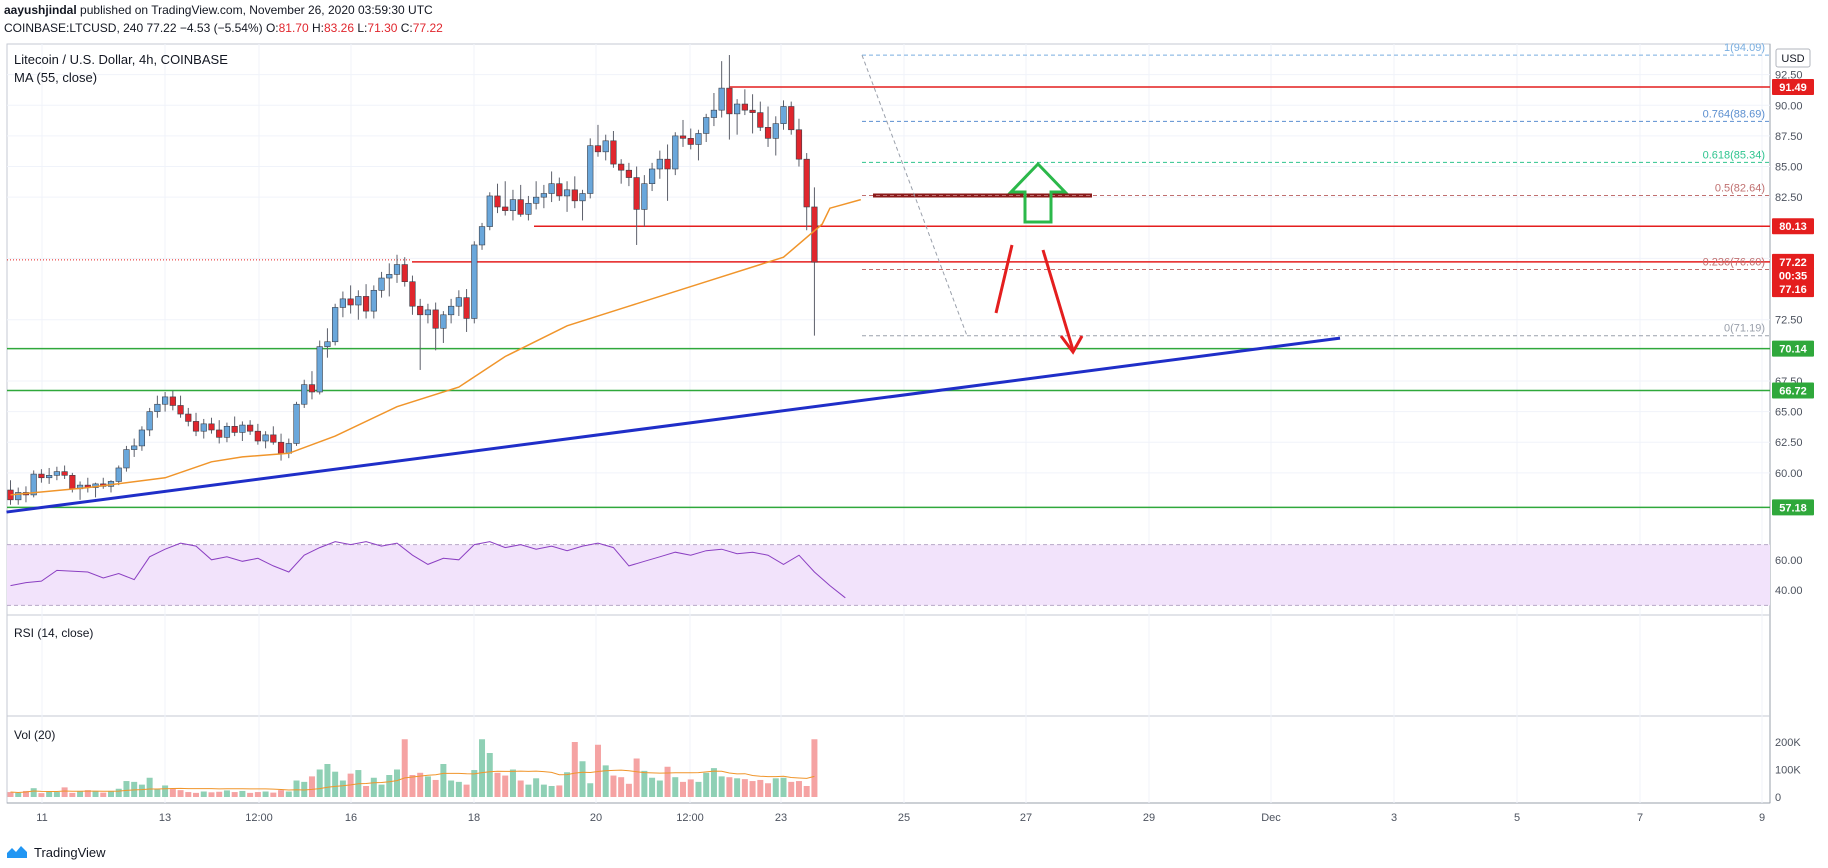 The height and width of the screenshot is (868, 1828). Describe the element at coordinates (1734, 155) in the screenshot. I see `fib-level-label: 0.618(85.34)` at that location.